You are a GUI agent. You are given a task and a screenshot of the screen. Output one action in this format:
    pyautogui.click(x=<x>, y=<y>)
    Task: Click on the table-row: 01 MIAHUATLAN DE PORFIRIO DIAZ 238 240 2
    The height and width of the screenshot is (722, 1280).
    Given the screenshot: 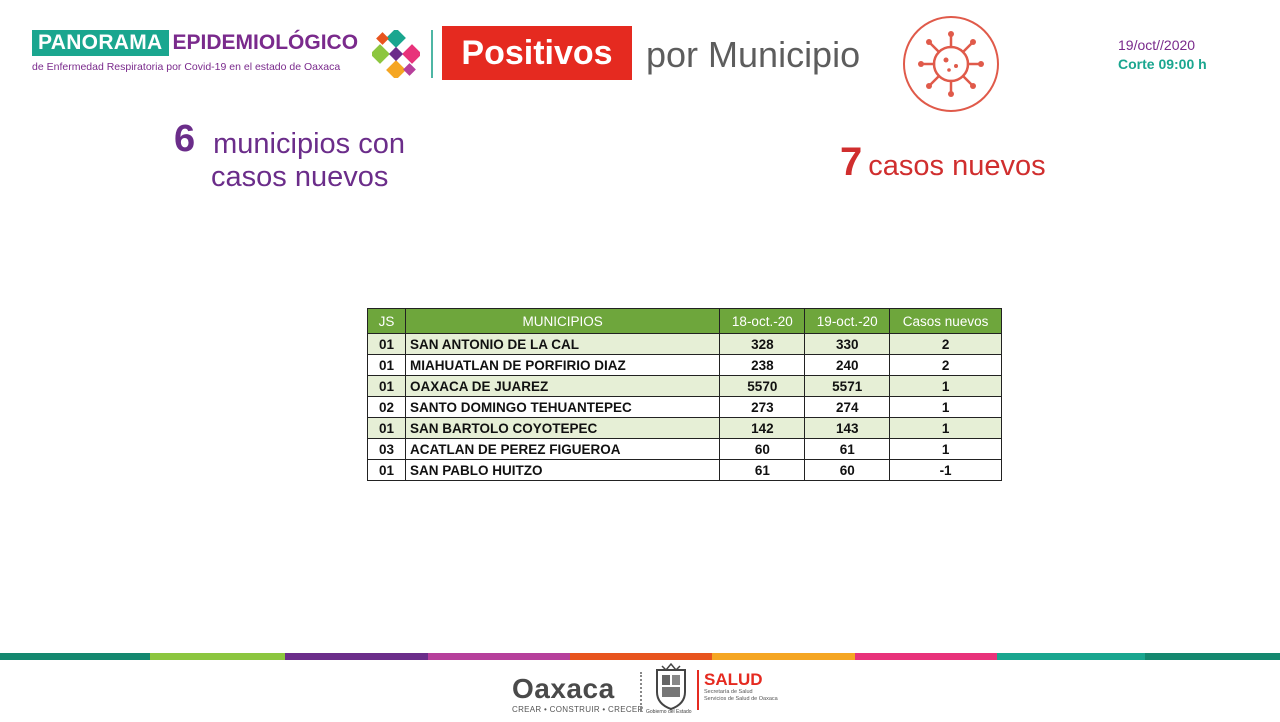 What is the action you would take?
    pyautogui.click(x=684, y=365)
    